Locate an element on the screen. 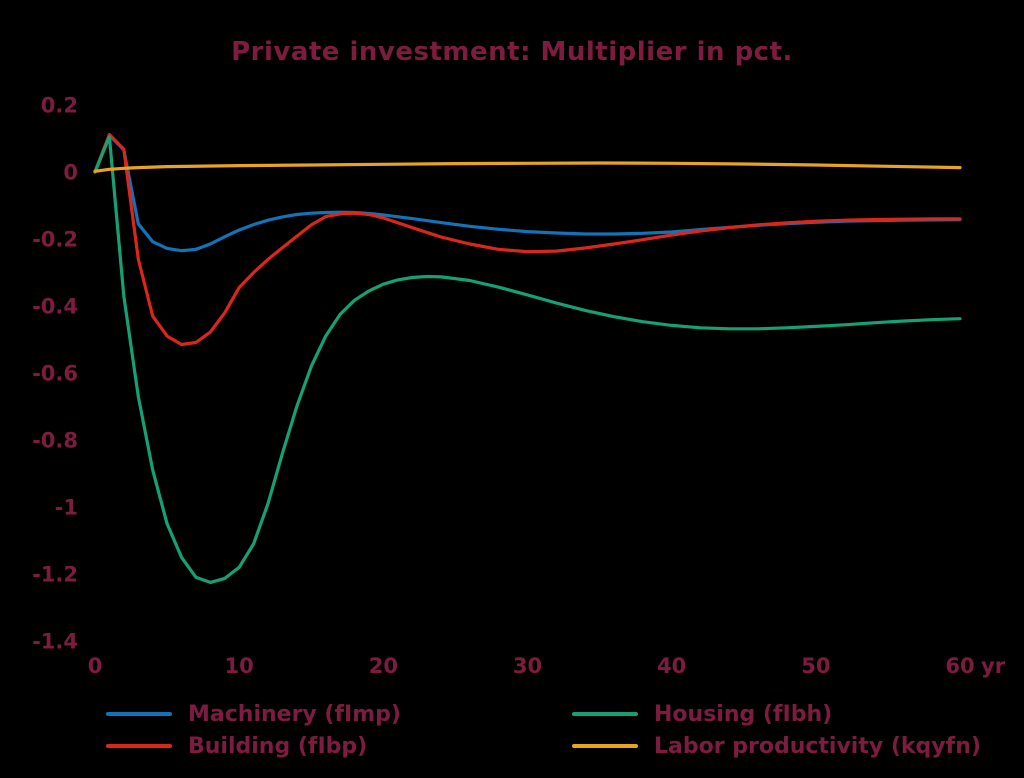 The width and height of the screenshot is (1024, 778). y-tick-label: 0 is located at coordinates (70, 172).